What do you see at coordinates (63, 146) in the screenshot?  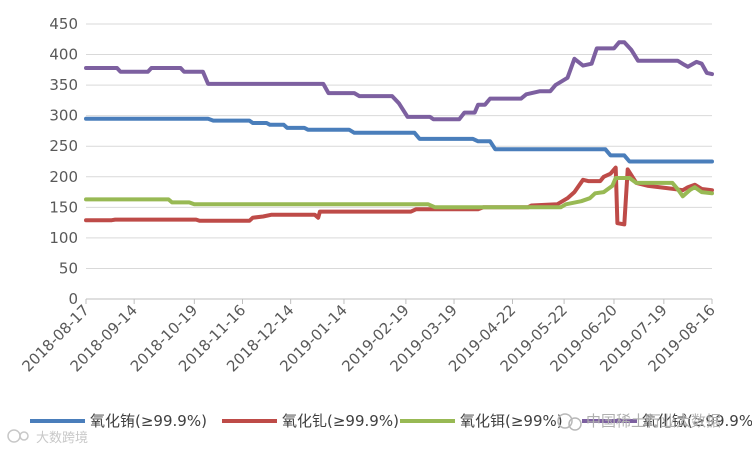 I see `y-tick-label: 250` at bounding box center [63, 146].